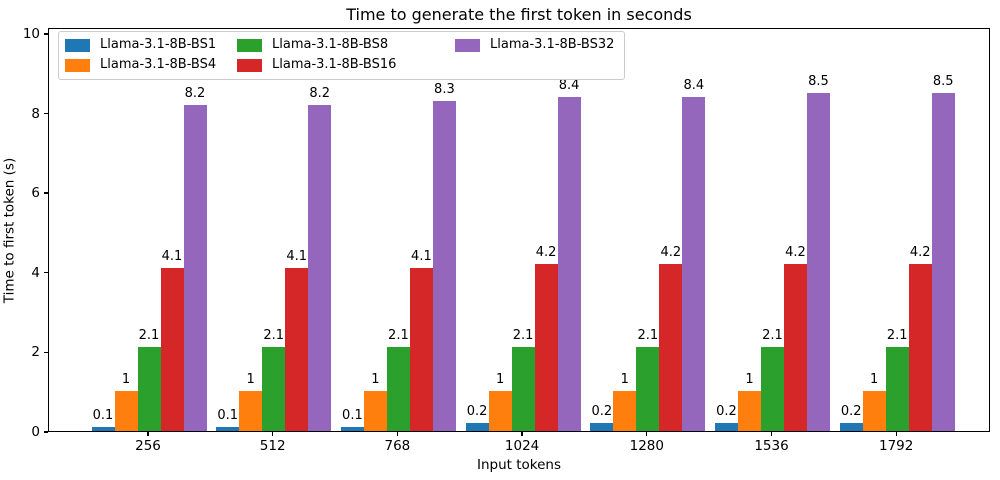 The width and height of the screenshot is (1000, 480). Describe the element at coordinates (398, 389) in the screenshot. I see `bar-Llama-3.1-8B-BS8-768` at that location.